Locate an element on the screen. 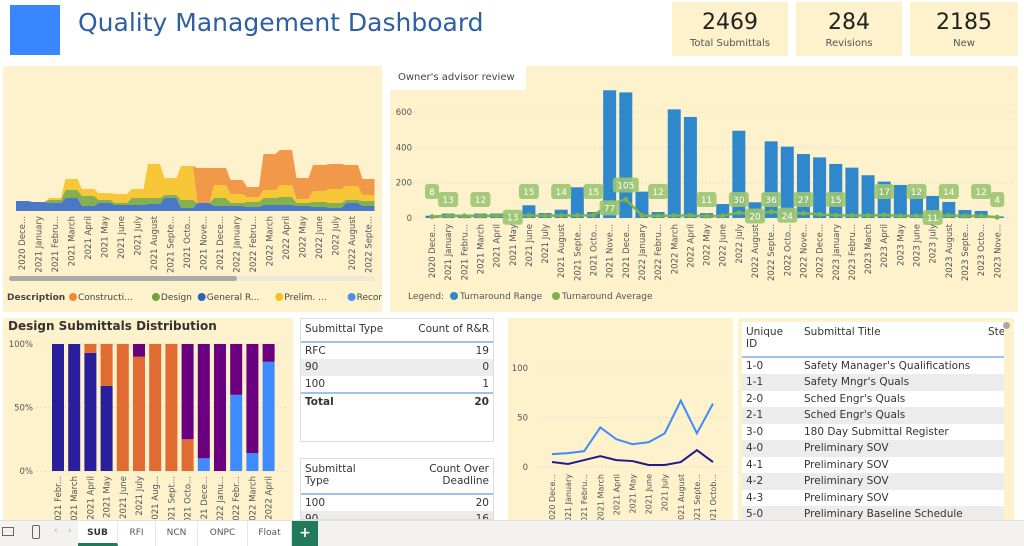  data-label: 20 is located at coordinates (755, 217).